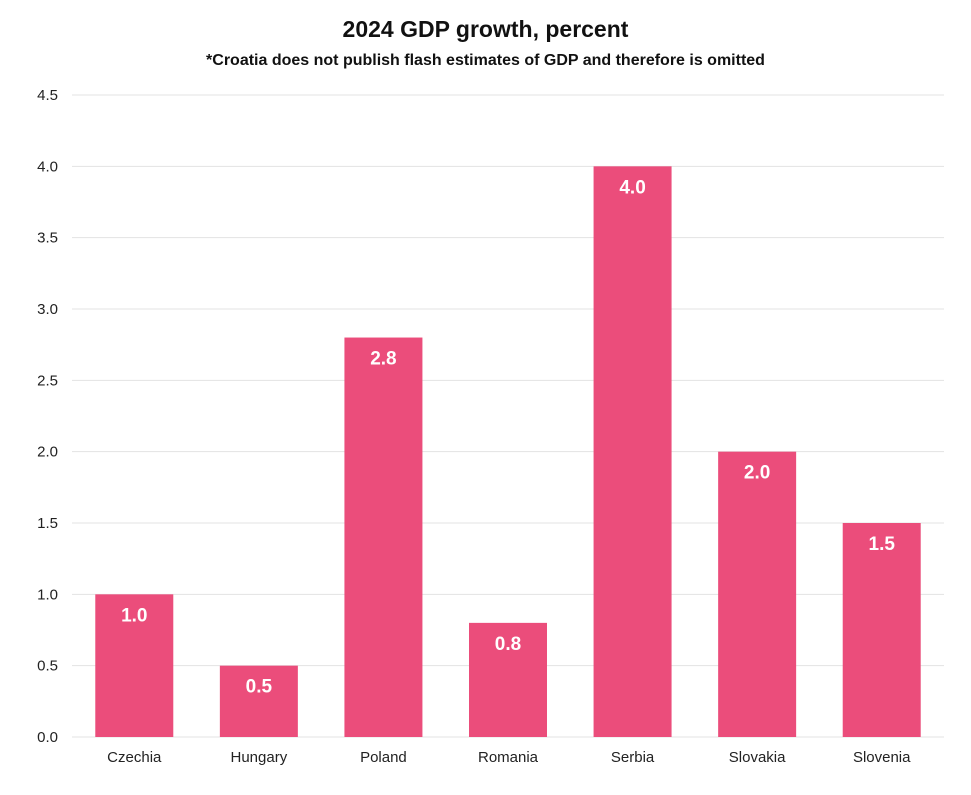 The image size is (971, 795). What do you see at coordinates (134, 665) in the screenshot?
I see `bar-czechia` at bounding box center [134, 665].